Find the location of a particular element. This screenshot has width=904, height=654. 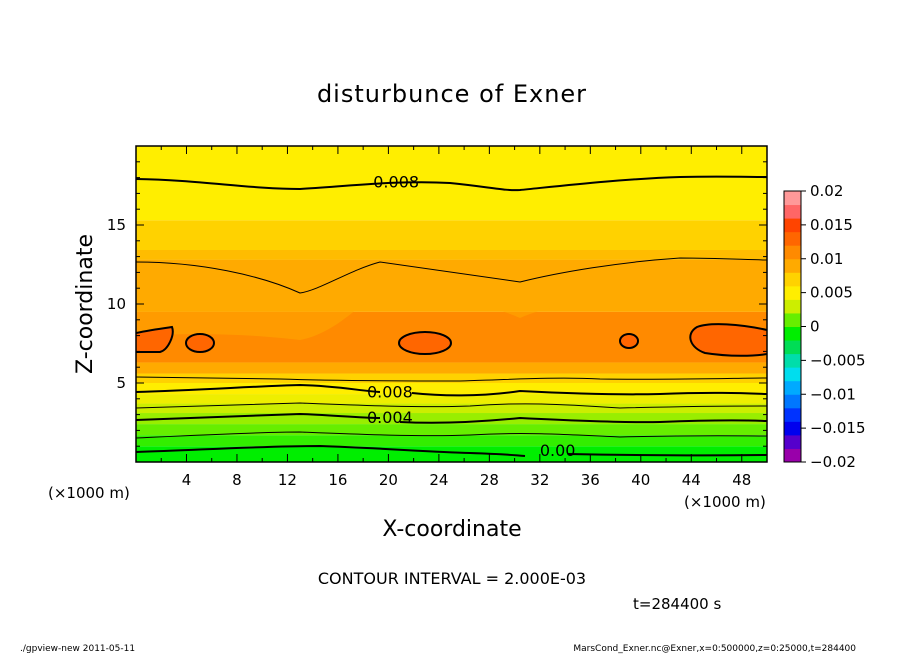

contour-interval-text: CONTOUR INTERVAL = 2.000E-03 is located at coordinates (452, 578).